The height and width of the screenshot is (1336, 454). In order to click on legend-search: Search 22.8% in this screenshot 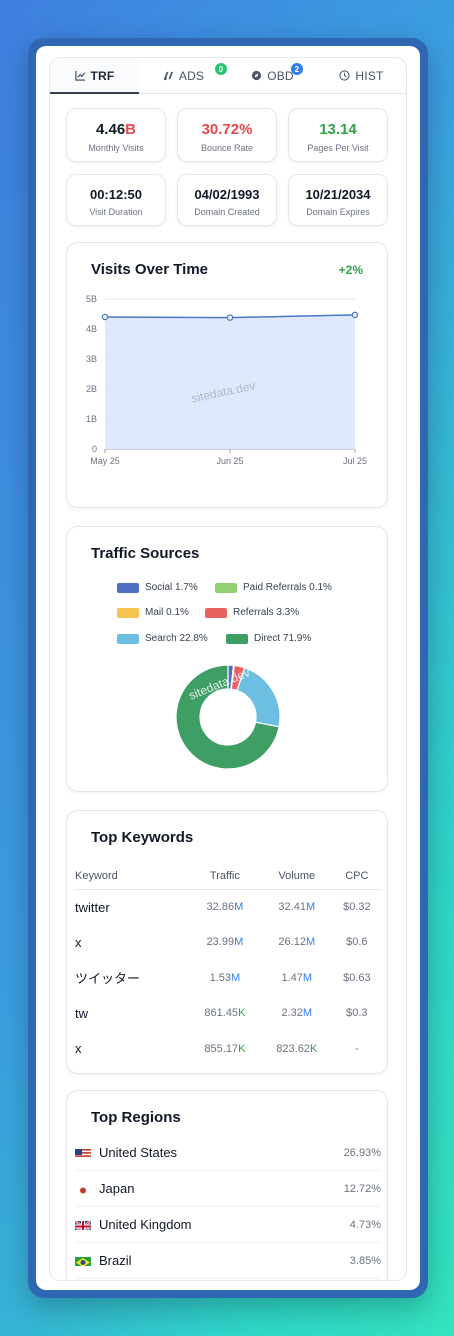, I will do `click(162, 638)`.